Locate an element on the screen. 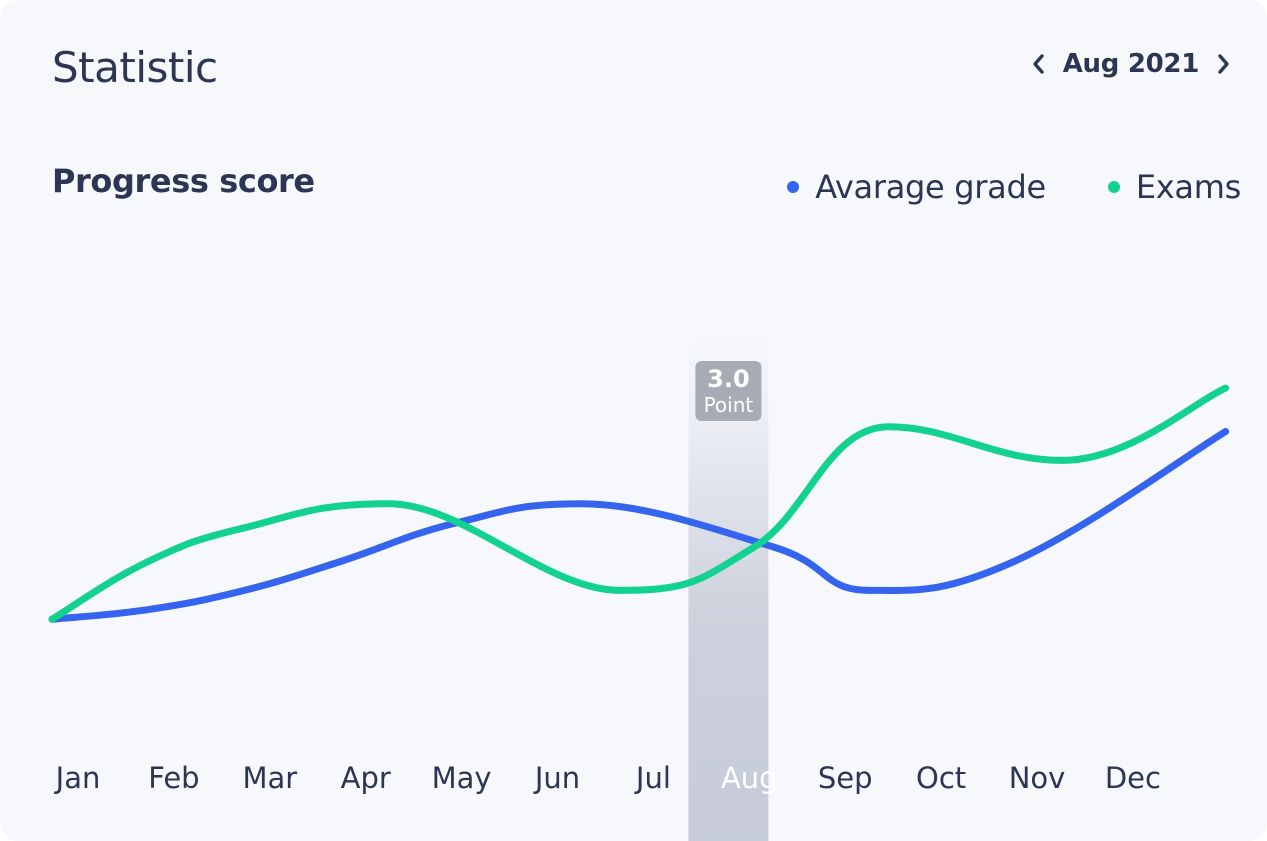 The width and height of the screenshot is (1267, 841). x-tick-label-apr: Apr is located at coordinates (366, 778).